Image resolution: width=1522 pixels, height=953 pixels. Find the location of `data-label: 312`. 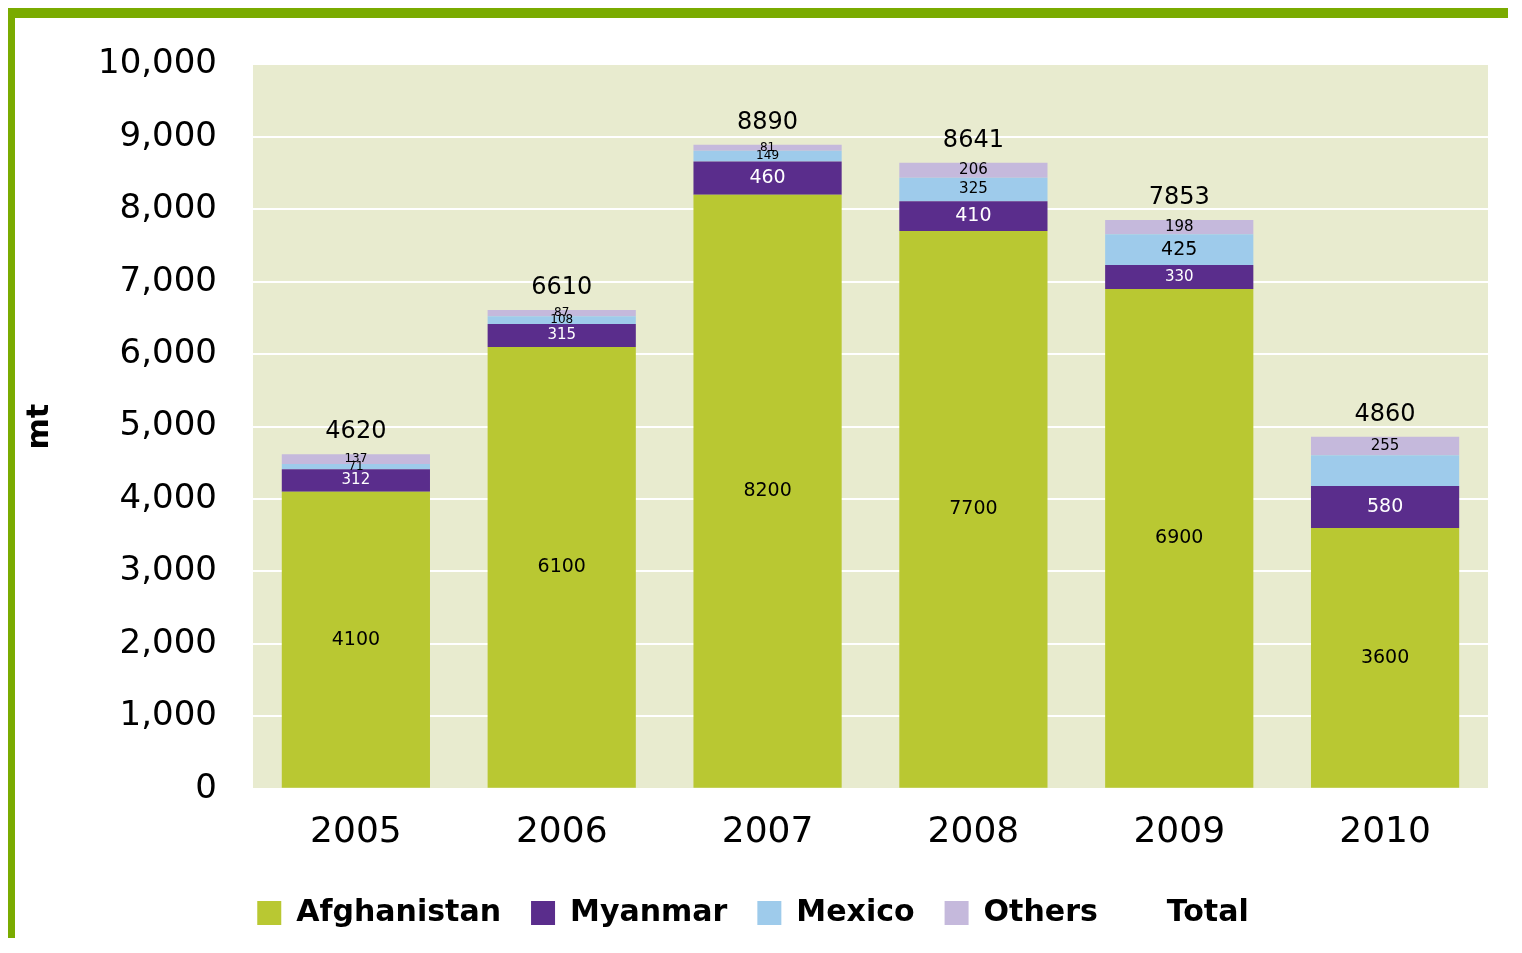

data-label: 312 is located at coordinates (356, 479).